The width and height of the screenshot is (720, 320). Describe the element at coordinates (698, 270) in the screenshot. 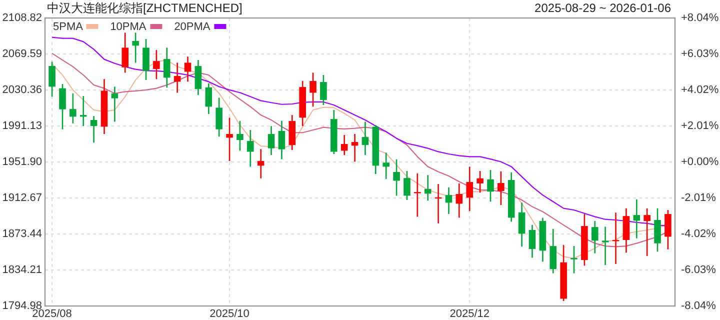

I see `y2-tick-label: -6.03%` at that location.